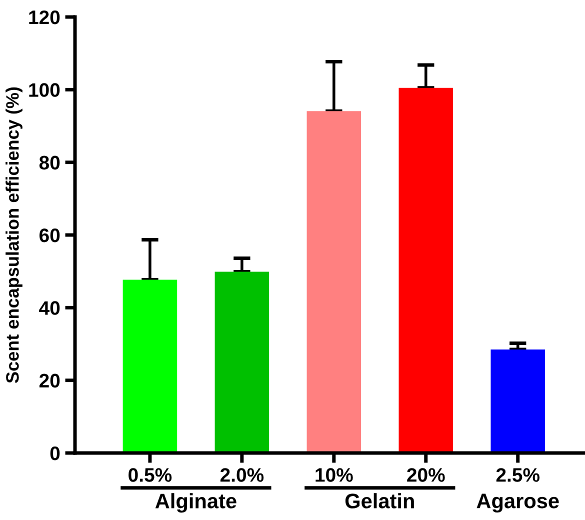 Image resolution: width=585 pixels, height=520 pixels. Describe the element at coordinates (426, 475) in the screenshot. I see `x-tick-label: 20%` at that location.